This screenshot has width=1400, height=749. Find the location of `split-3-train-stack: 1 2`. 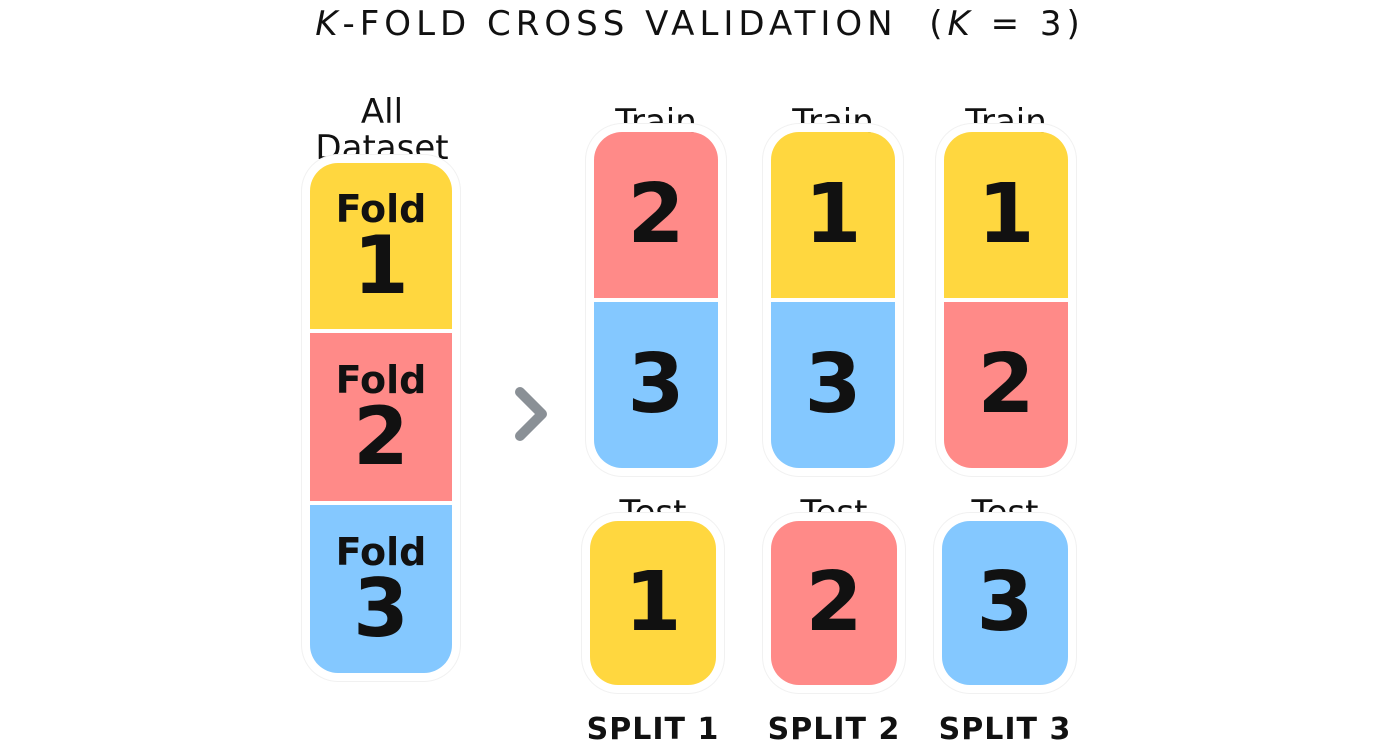

split-3-train-stack: 1 2 is located at coordinates (1006, 300).